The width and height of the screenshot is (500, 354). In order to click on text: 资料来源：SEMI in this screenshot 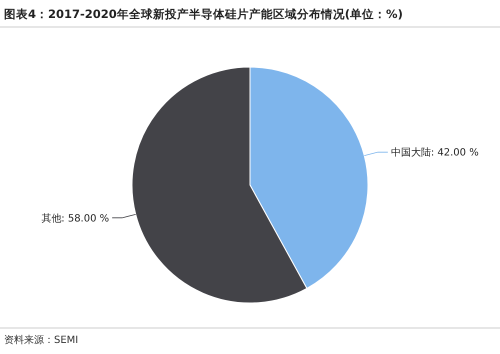, I will do `click(41, 340)`.